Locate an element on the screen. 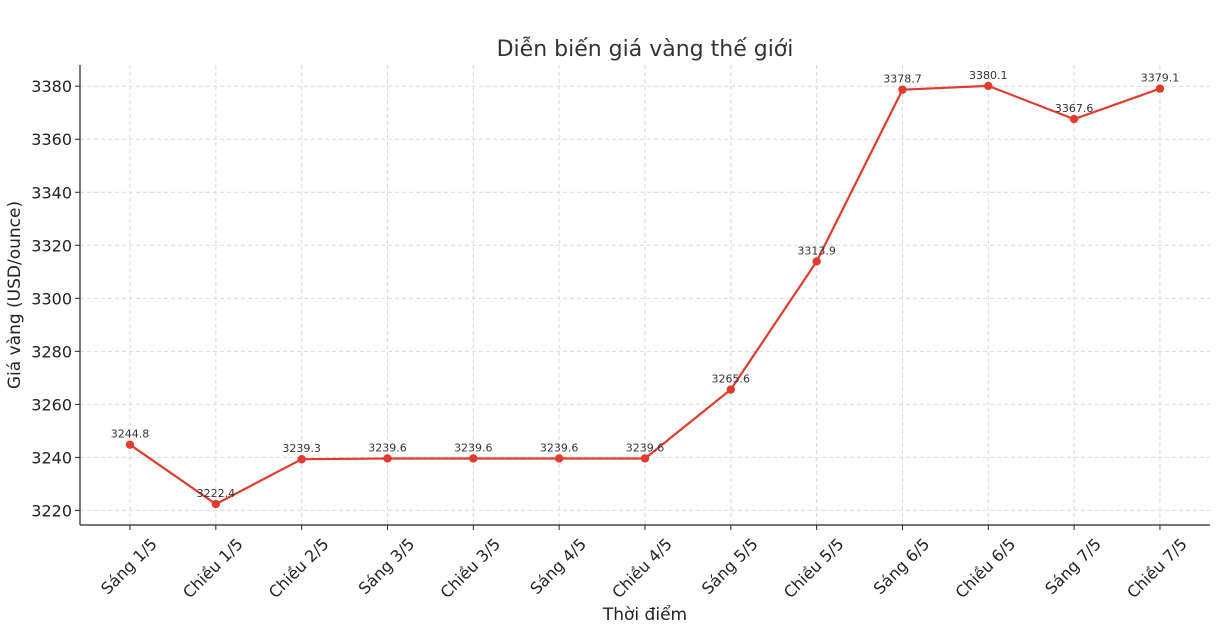  y-tick-label: 3300 is located at coordinates (51, 298).